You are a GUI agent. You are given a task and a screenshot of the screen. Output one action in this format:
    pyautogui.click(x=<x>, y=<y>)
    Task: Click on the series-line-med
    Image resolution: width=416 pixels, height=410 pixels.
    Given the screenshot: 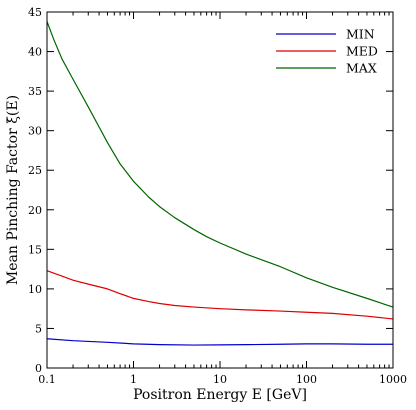 What is the action you would take?
    pyautogui.click(x=220, y=295)
    